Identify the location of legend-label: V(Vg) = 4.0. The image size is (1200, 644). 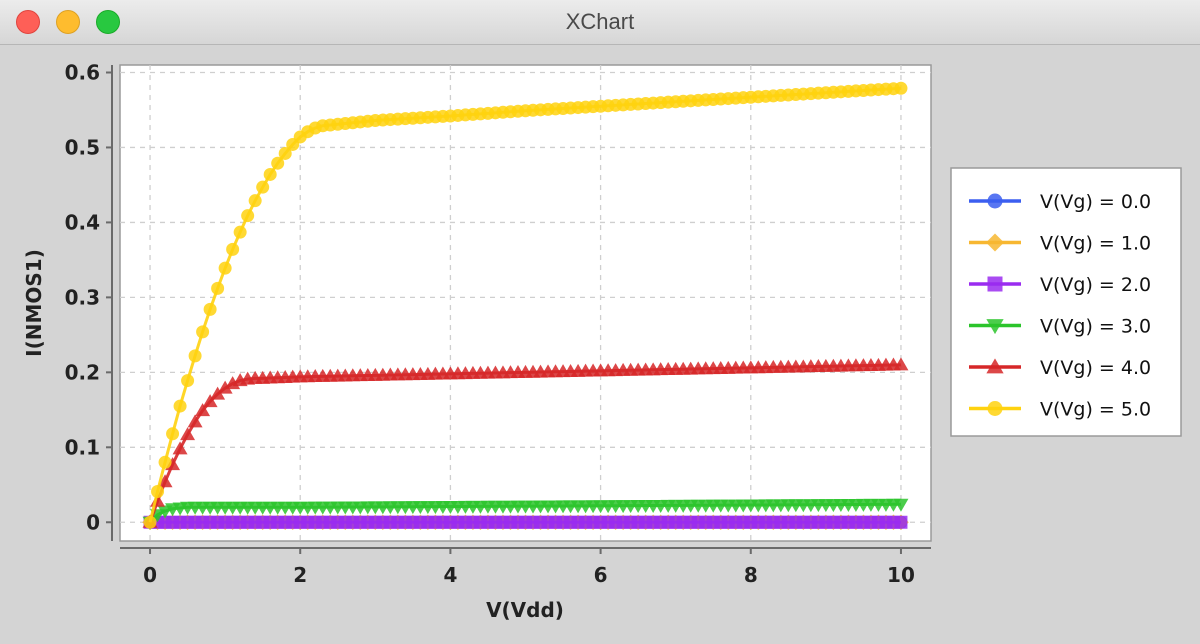
(1095, 368).